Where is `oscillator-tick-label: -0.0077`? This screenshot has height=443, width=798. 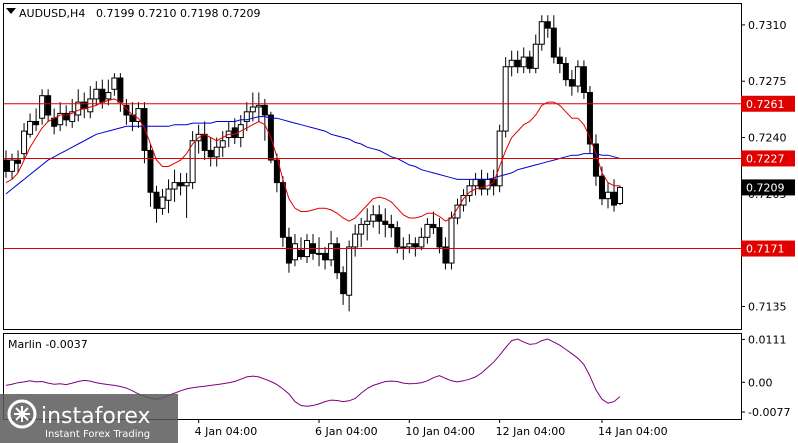
oscillator-tick-label: -0.0077 is located at coordinates (769, 412).